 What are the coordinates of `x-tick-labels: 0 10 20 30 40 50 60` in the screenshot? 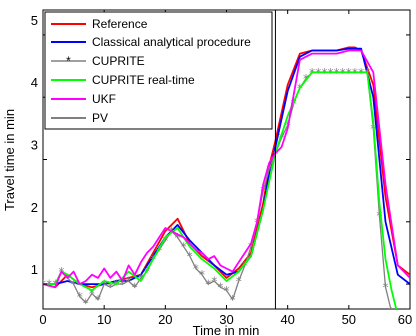 It's located at (225, 319).